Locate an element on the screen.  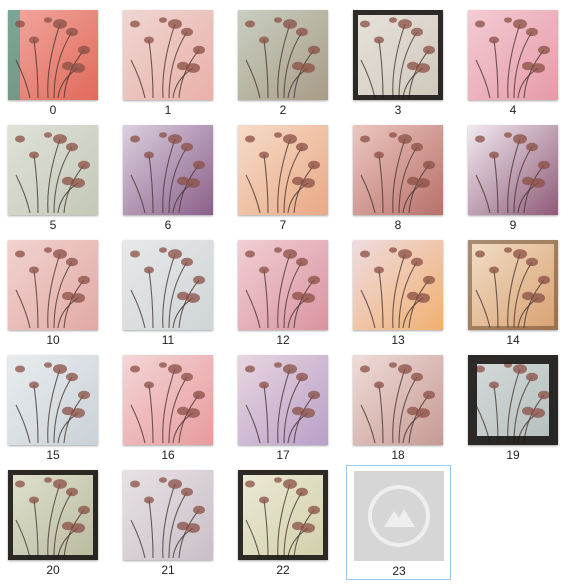
thumbnail-item: 12 is located at coordinates (288, 292).